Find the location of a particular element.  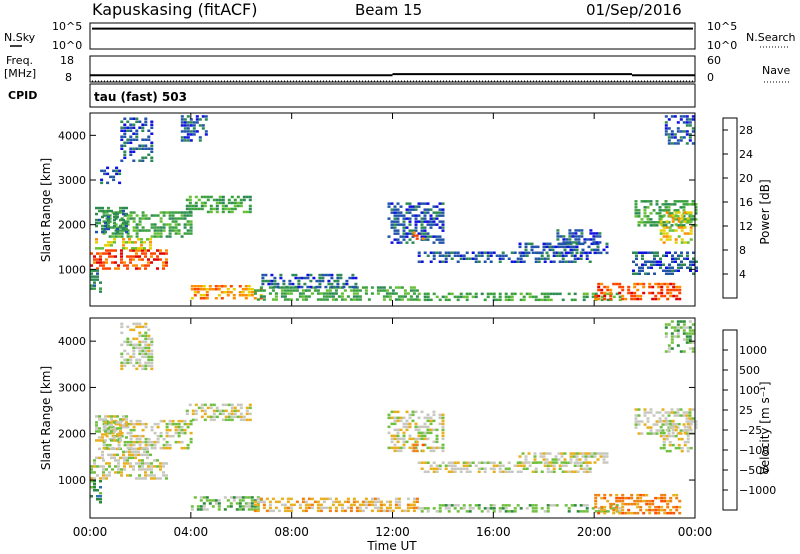

freq-line is located at coordinates (392, 75).